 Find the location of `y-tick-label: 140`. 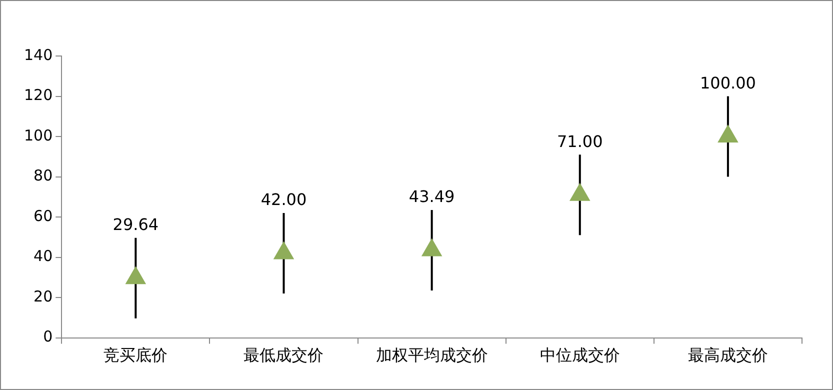

y-tick-label: 140 is located at coordinates (38, 55).